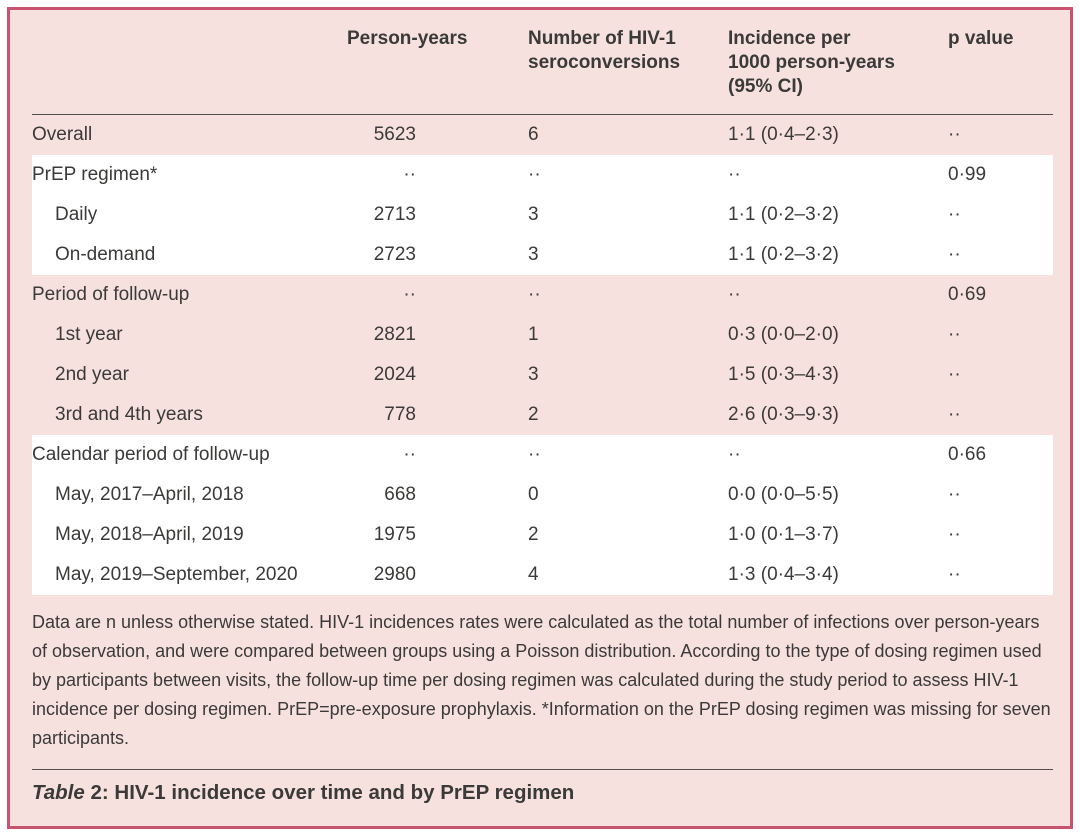 The height and width of the screenshot is (836, 1080). What do you see at coordinates (105, 254) in the screenshot?
I see `row-label: On-demand` at bounding box center [105, 254].